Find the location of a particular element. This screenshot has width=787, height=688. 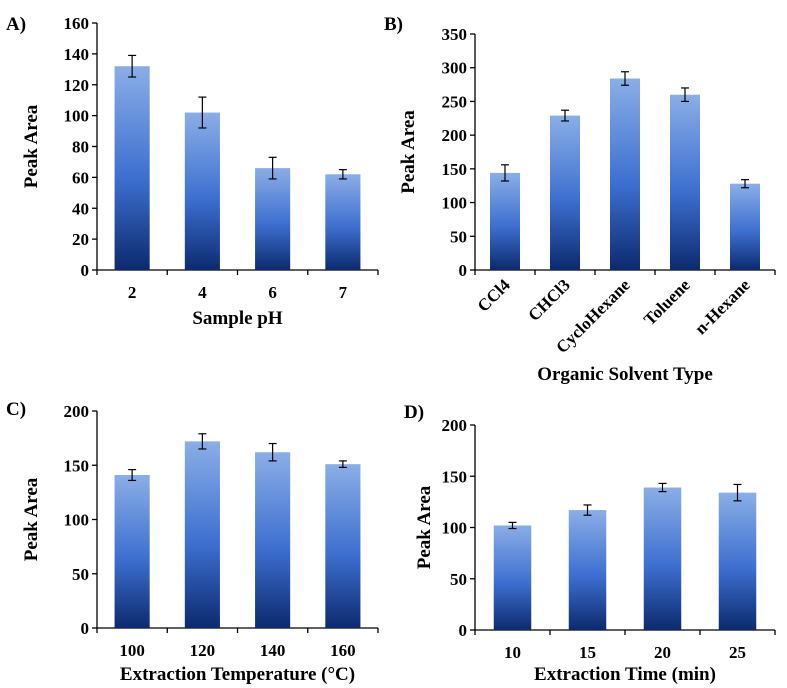

chart-d-x-tick-label: 10 is located at coordinates (512, 652).